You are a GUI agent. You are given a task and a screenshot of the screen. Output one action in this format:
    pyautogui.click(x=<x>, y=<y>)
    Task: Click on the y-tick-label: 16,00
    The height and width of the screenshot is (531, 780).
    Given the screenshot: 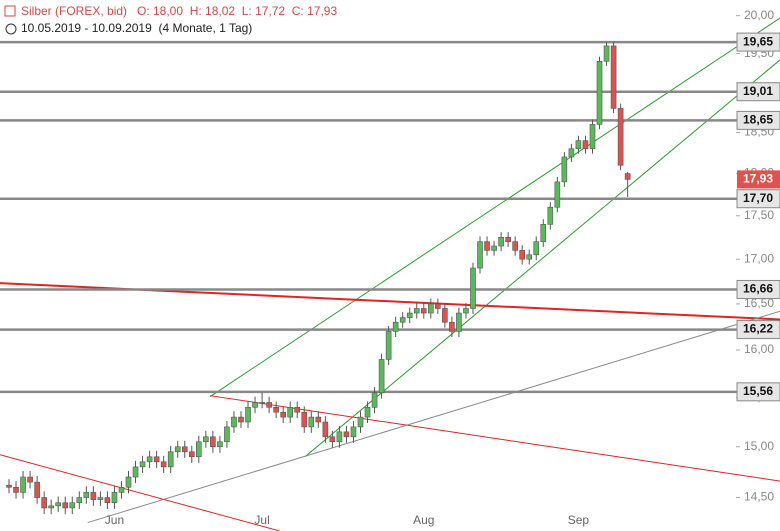 What is the action you would take?
    pyautogui.click(x=759, y=349)
    